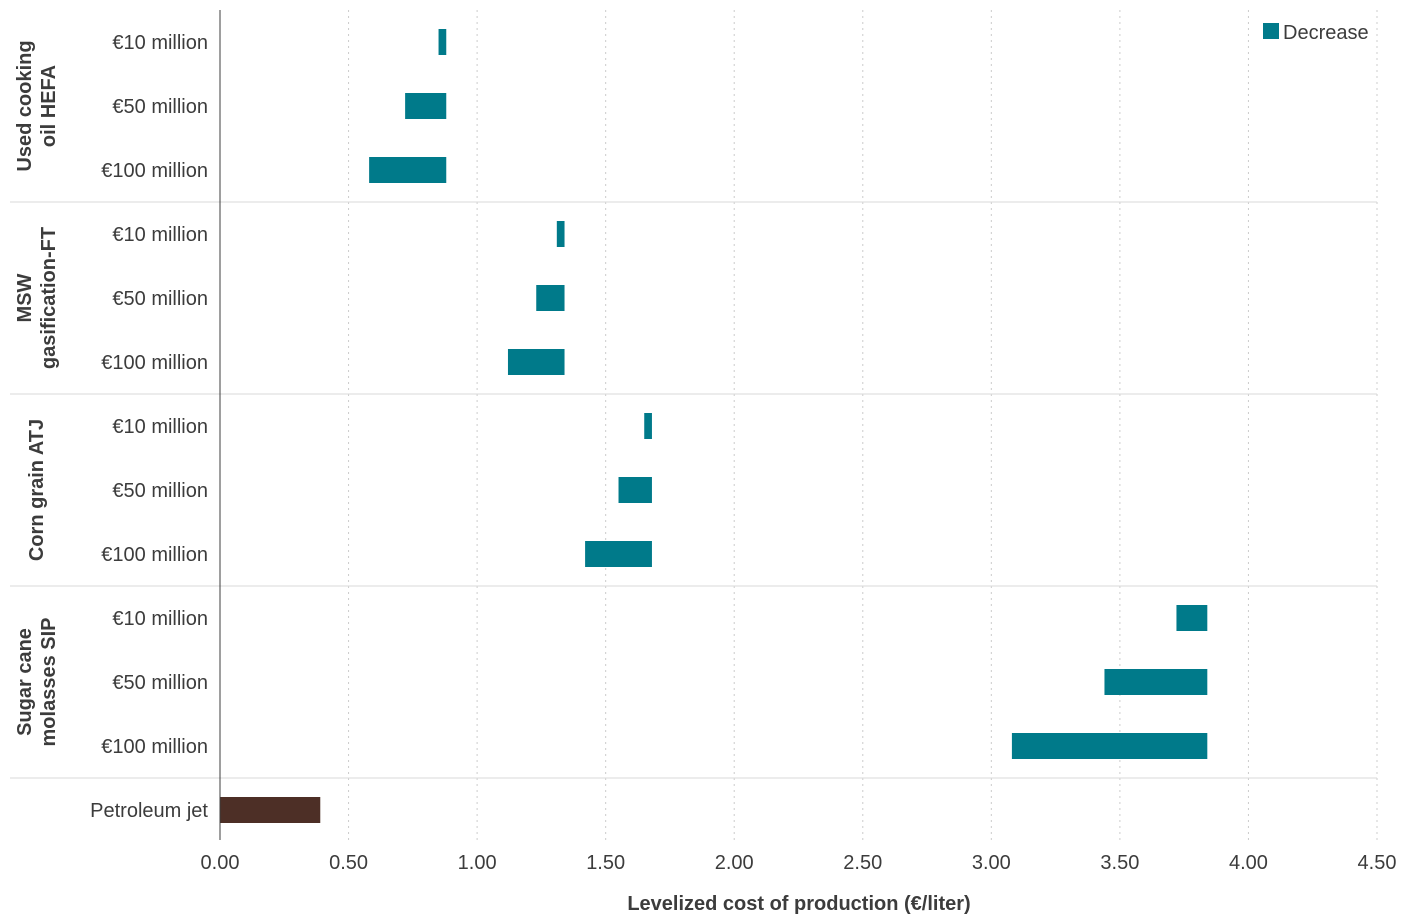 The height and width of the screenshot is (914, 1405). Describe the element at coordinates (37, 298) in the screenshot. I see `group-label: MSW gasification-FT` at that location.